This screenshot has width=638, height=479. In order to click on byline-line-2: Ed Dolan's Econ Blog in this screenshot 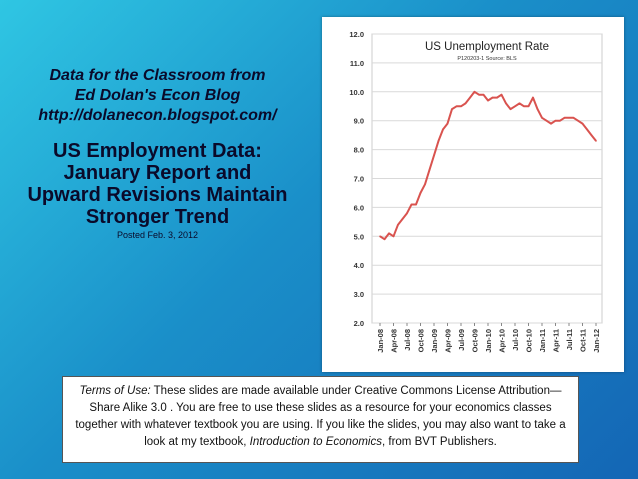, I will do `click(157, 95)`.